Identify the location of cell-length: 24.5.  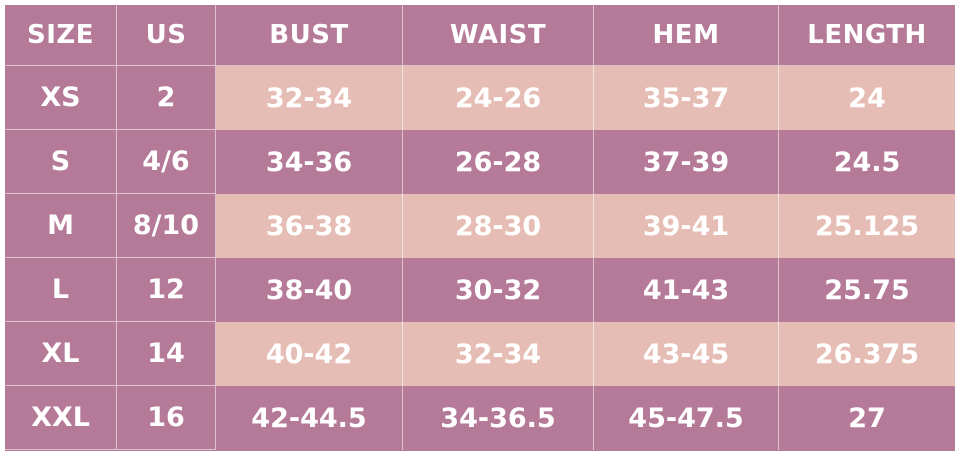
(867, 162).